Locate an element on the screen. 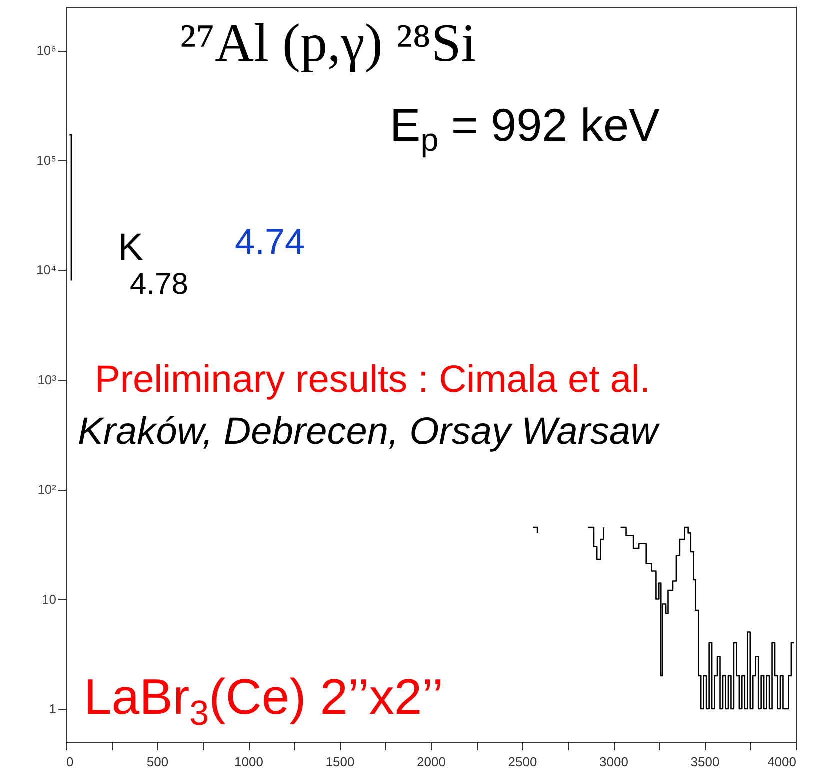 This screenshot has height=777, width=814. annotation: 4.78 is located at coordinates (159, 284).